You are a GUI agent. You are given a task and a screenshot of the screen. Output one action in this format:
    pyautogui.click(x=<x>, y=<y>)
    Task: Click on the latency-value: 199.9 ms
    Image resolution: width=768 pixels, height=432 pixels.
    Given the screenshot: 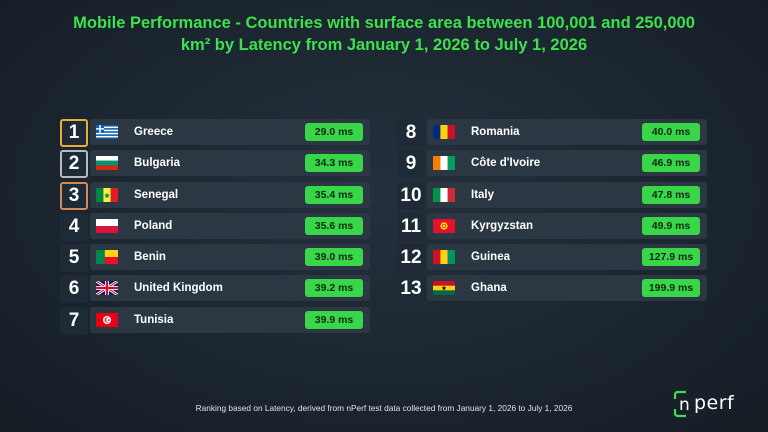 What is the action you would take?
    pyautogui.click(x=671, y=288)
    